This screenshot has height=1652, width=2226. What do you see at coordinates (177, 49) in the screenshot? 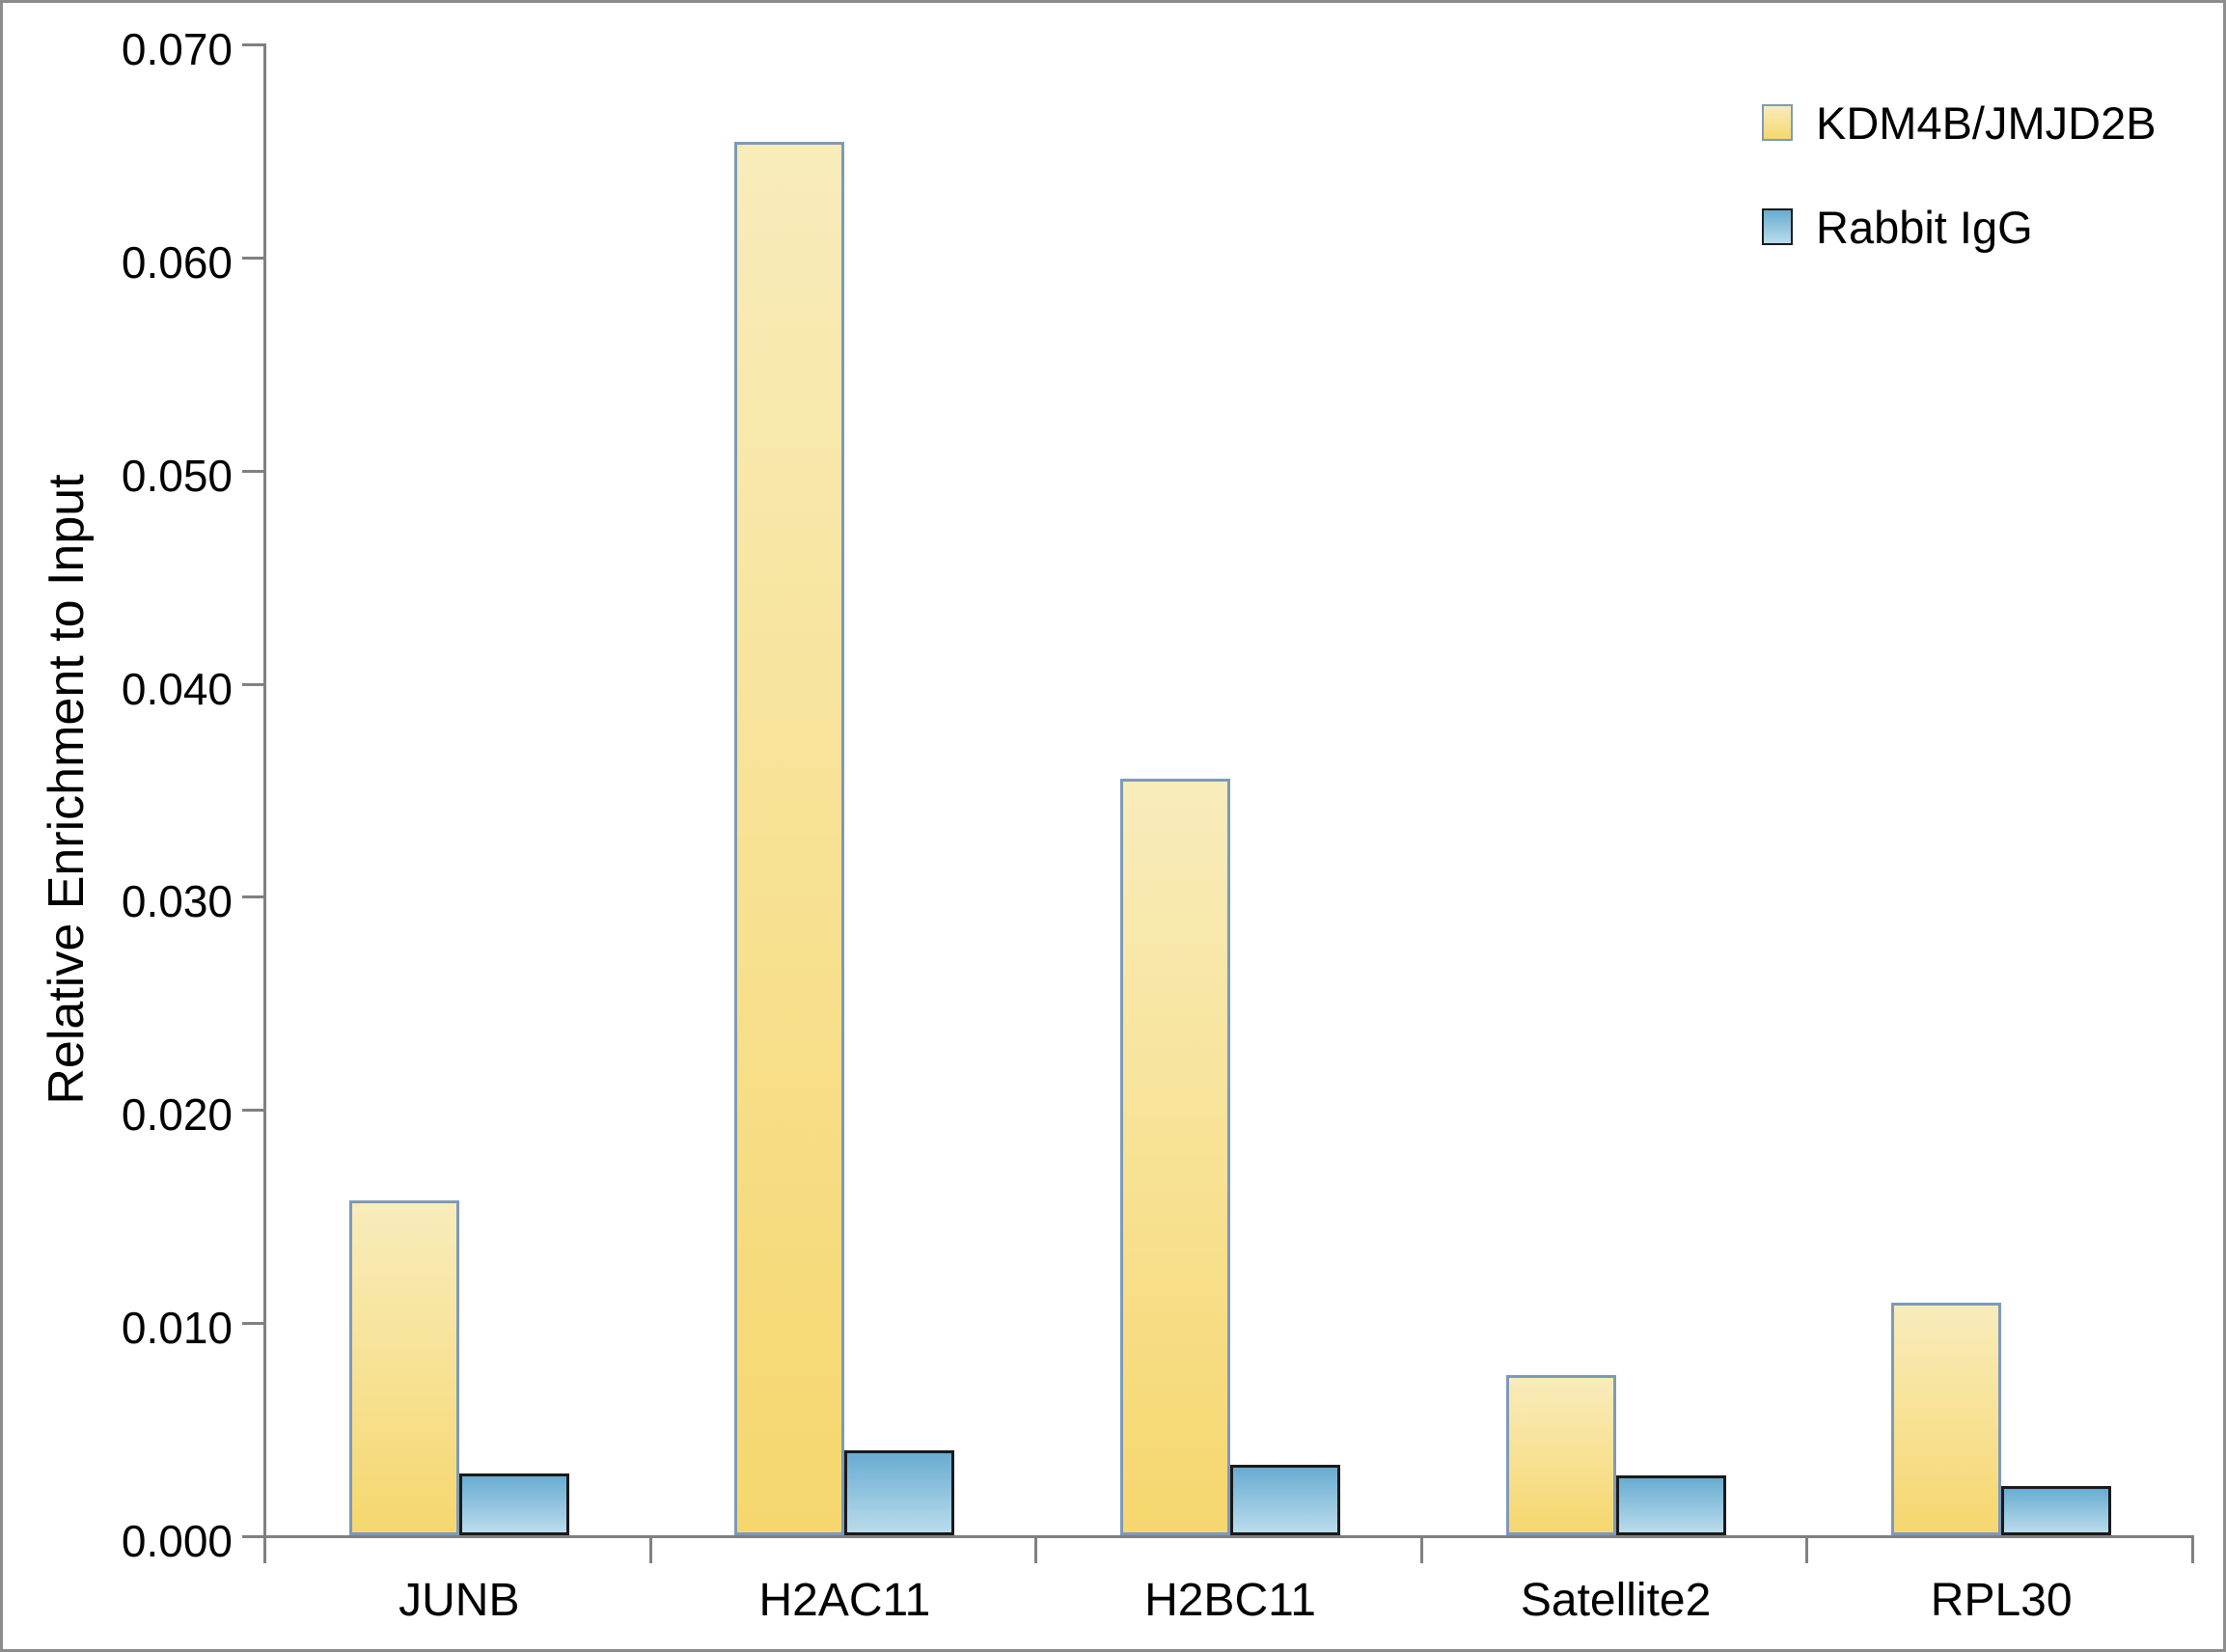
I see `y-tick-label: 0.070` at bounding box center [177, 49].